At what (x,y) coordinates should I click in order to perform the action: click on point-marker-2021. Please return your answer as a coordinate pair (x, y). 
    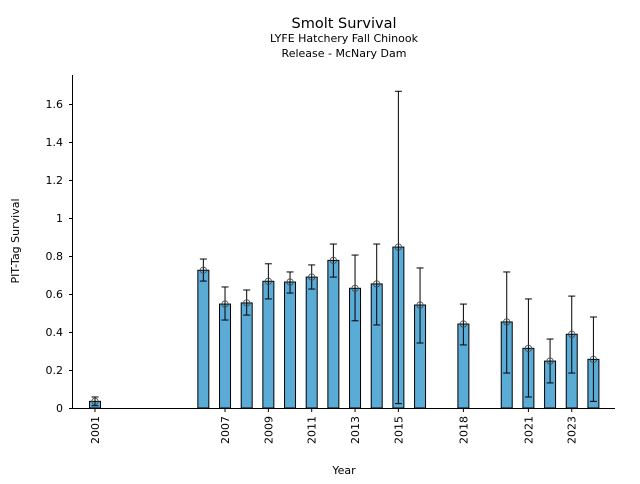
    Looking at the image, I should click on (528, 348).